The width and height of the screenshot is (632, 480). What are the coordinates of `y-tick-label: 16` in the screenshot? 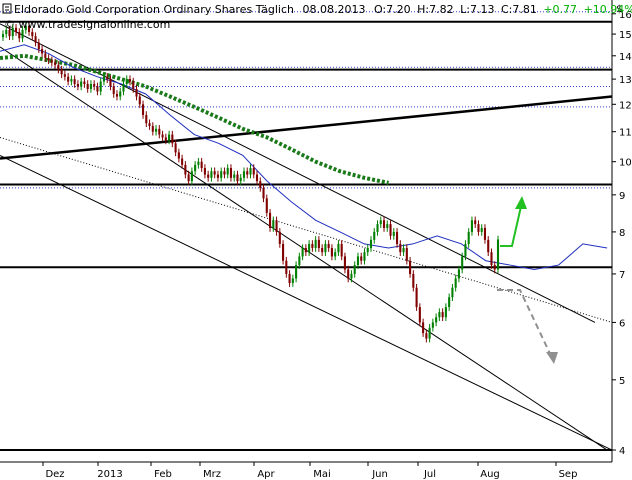 It's located at (625, 15).